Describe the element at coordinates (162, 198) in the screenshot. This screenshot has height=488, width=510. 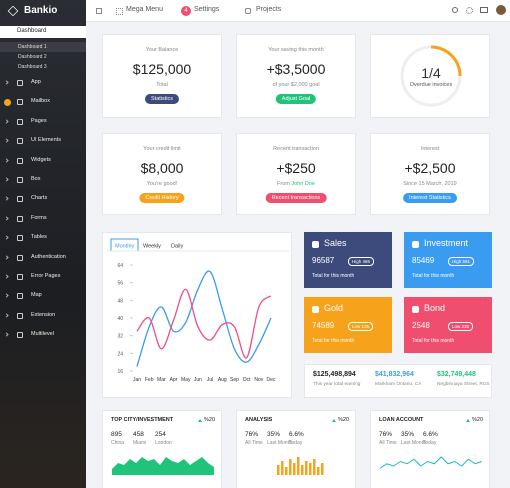
I see `card-button: Credit History` at that location.